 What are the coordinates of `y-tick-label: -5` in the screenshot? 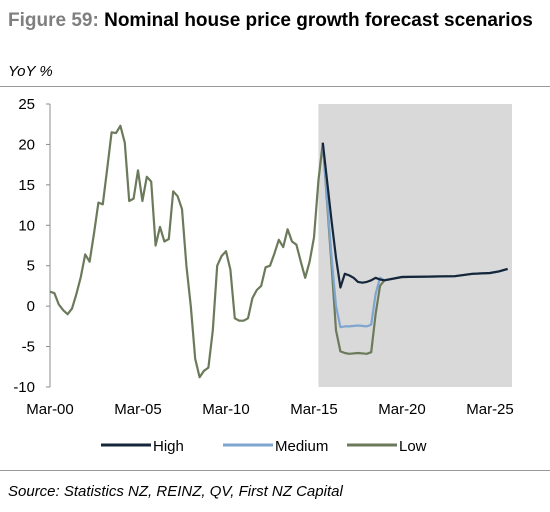 It's located at (28, 347).